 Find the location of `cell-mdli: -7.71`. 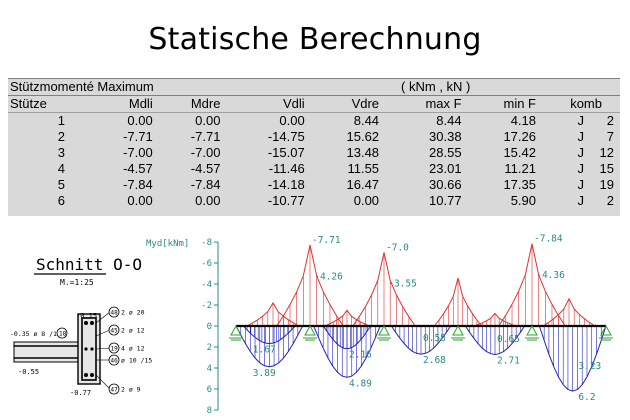

cell-mdli: -7.71 is located at coordinates (138, 136).